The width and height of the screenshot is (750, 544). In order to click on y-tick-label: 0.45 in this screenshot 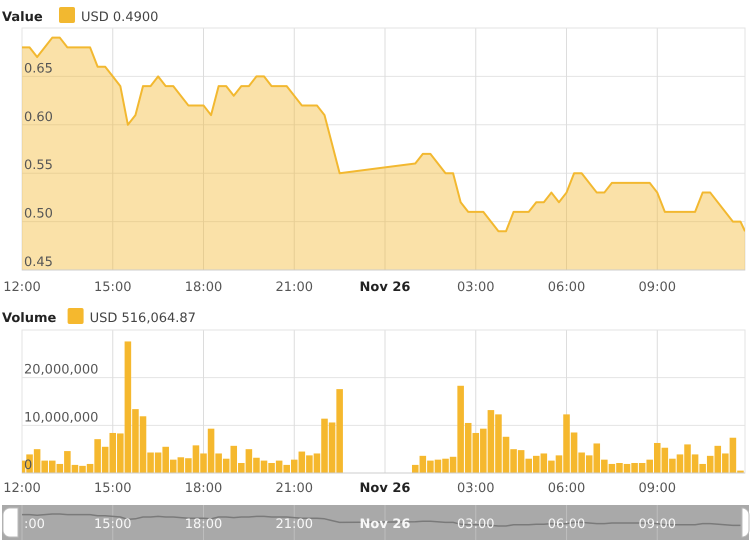, I will do `click(38, 262)`.